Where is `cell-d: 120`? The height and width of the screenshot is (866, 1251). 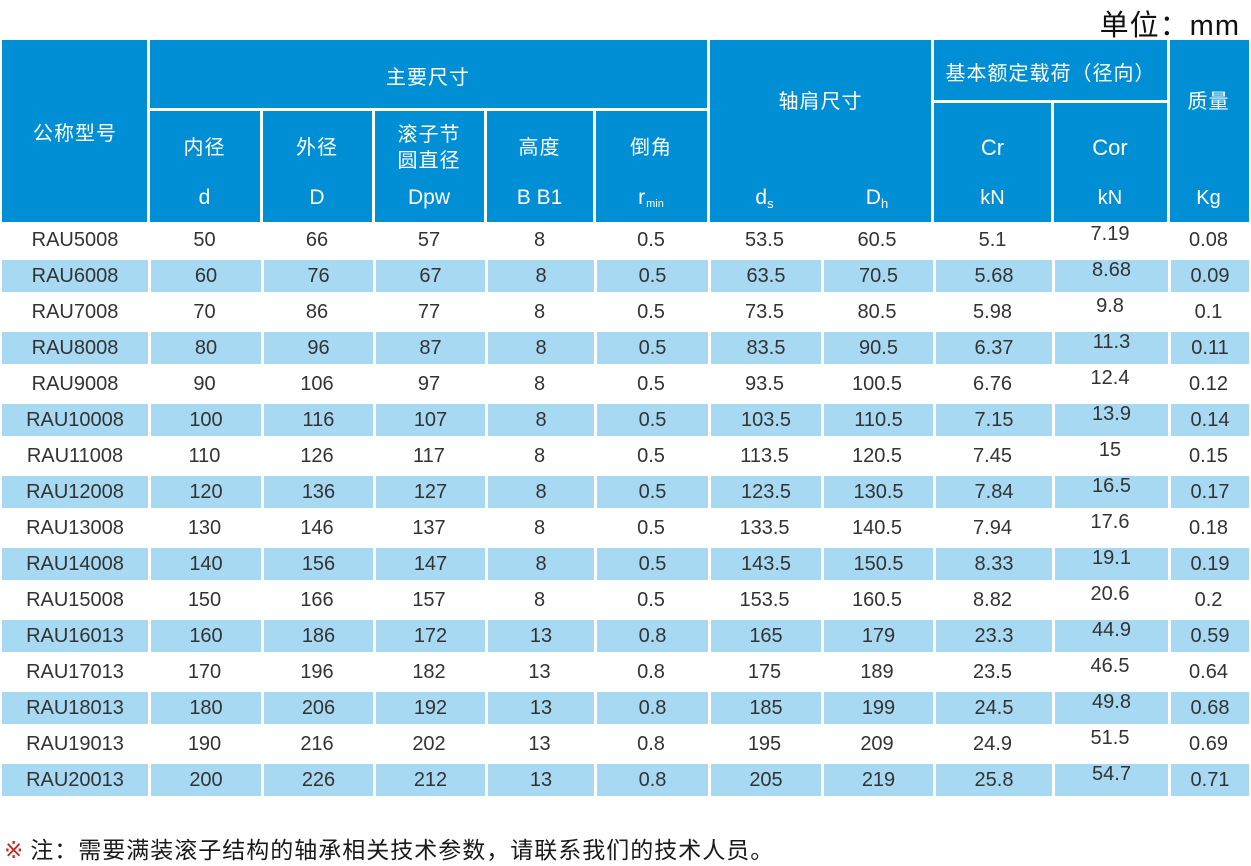 cell-d: 120 is located at coordinates (204, 492).